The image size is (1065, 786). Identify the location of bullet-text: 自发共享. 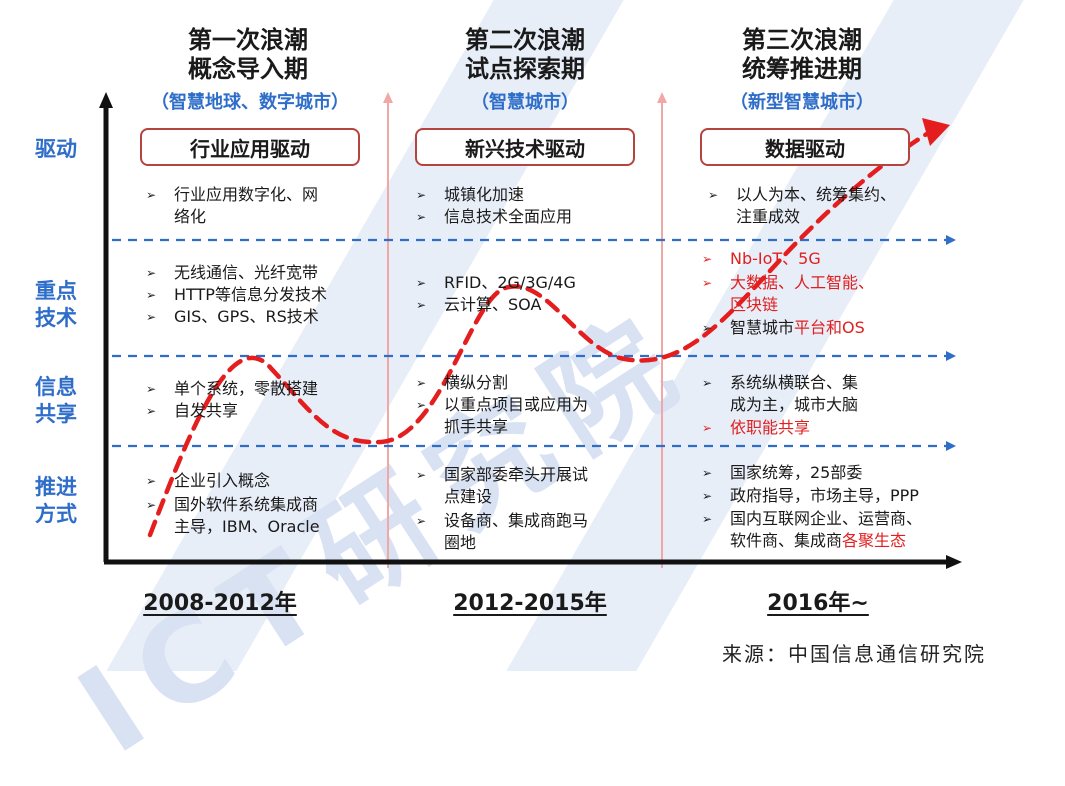
(206, 410).